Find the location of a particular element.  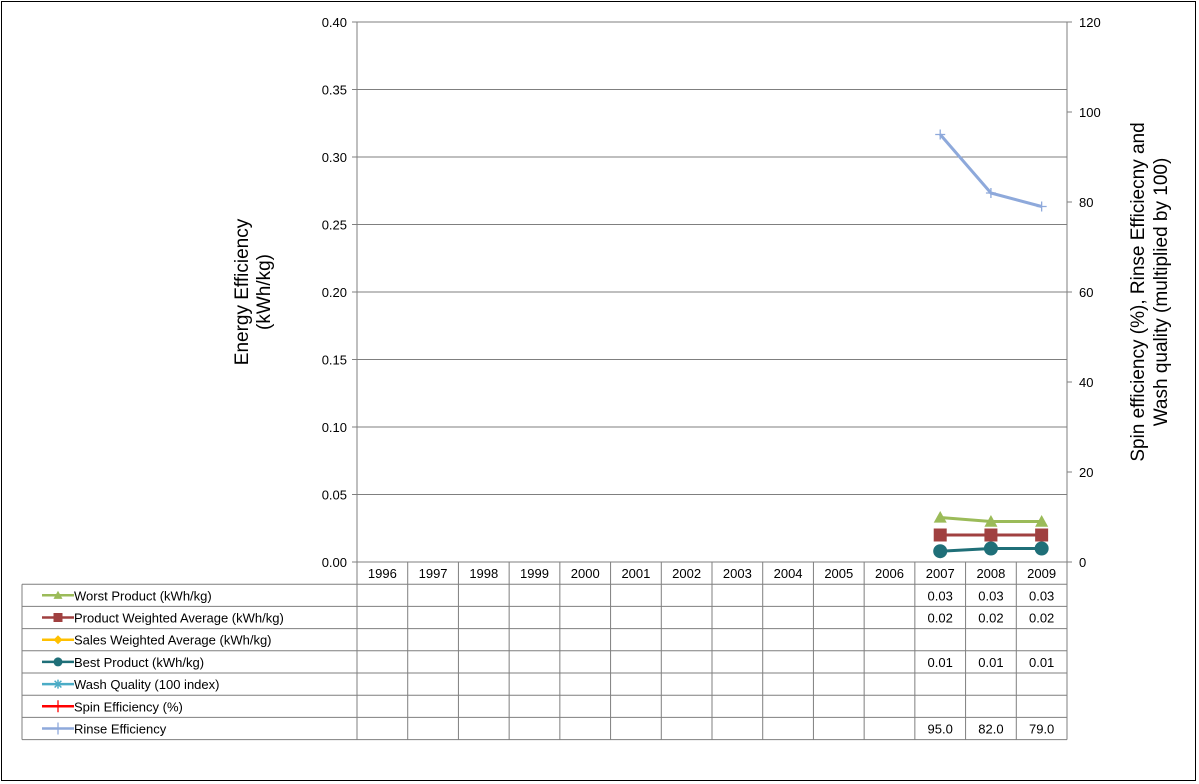

left-axis-ticks: 0.00 0.05 0.10 0.15 0.20 0.25 0.30 0.35 0.40 is located at coordinates (334, 292).